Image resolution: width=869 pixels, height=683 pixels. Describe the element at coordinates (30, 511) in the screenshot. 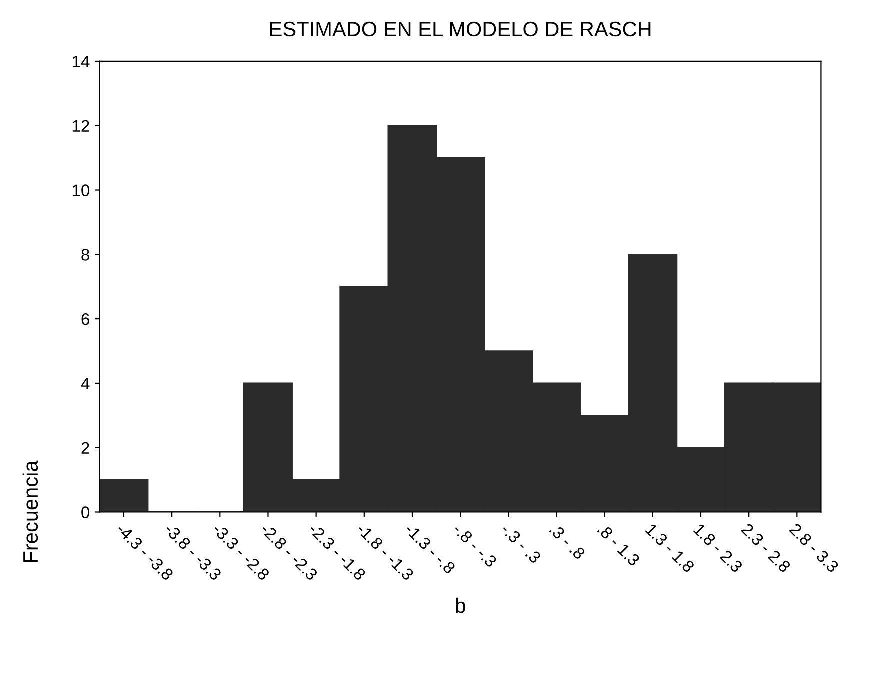

I see `y-axis-title: Frecuencia` at that location.